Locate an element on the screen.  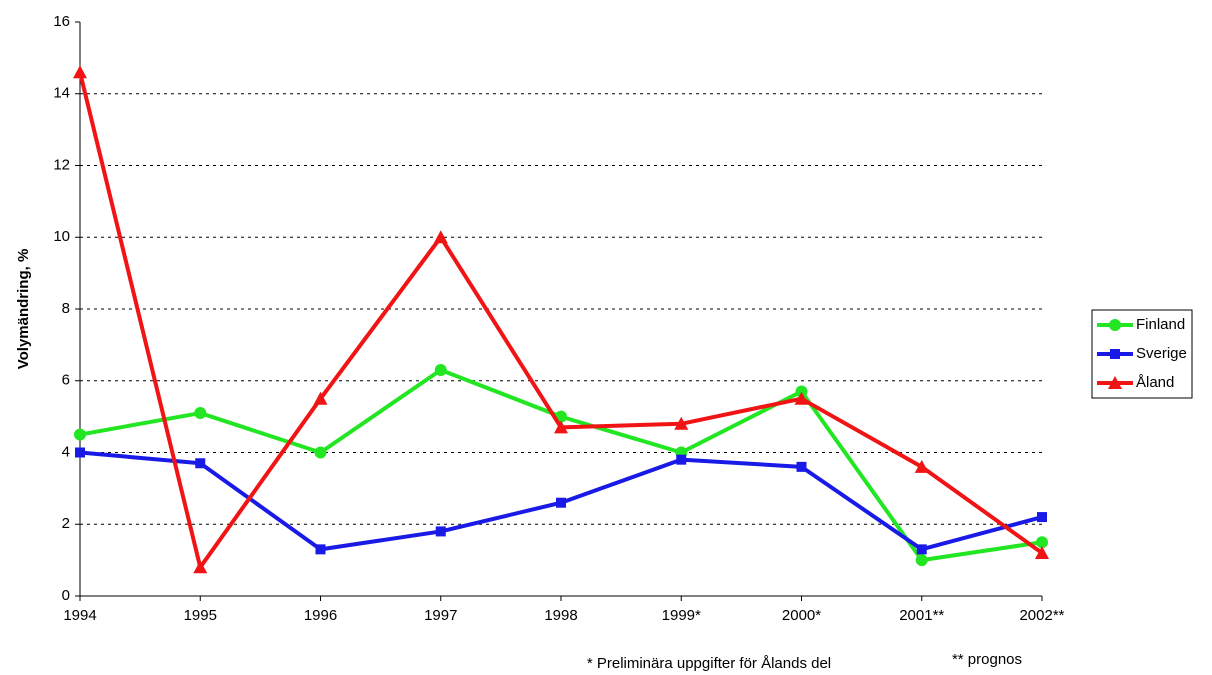
y-tick-label: 12 is located at coordinates (61, 164).